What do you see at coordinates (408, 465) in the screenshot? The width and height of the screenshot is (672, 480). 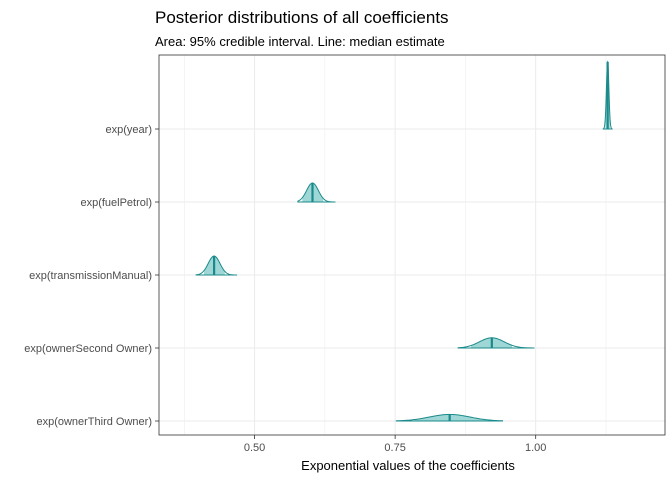 I see `x-axis-title: Exponential values of the coefficients` at bounding box center [408, 465].